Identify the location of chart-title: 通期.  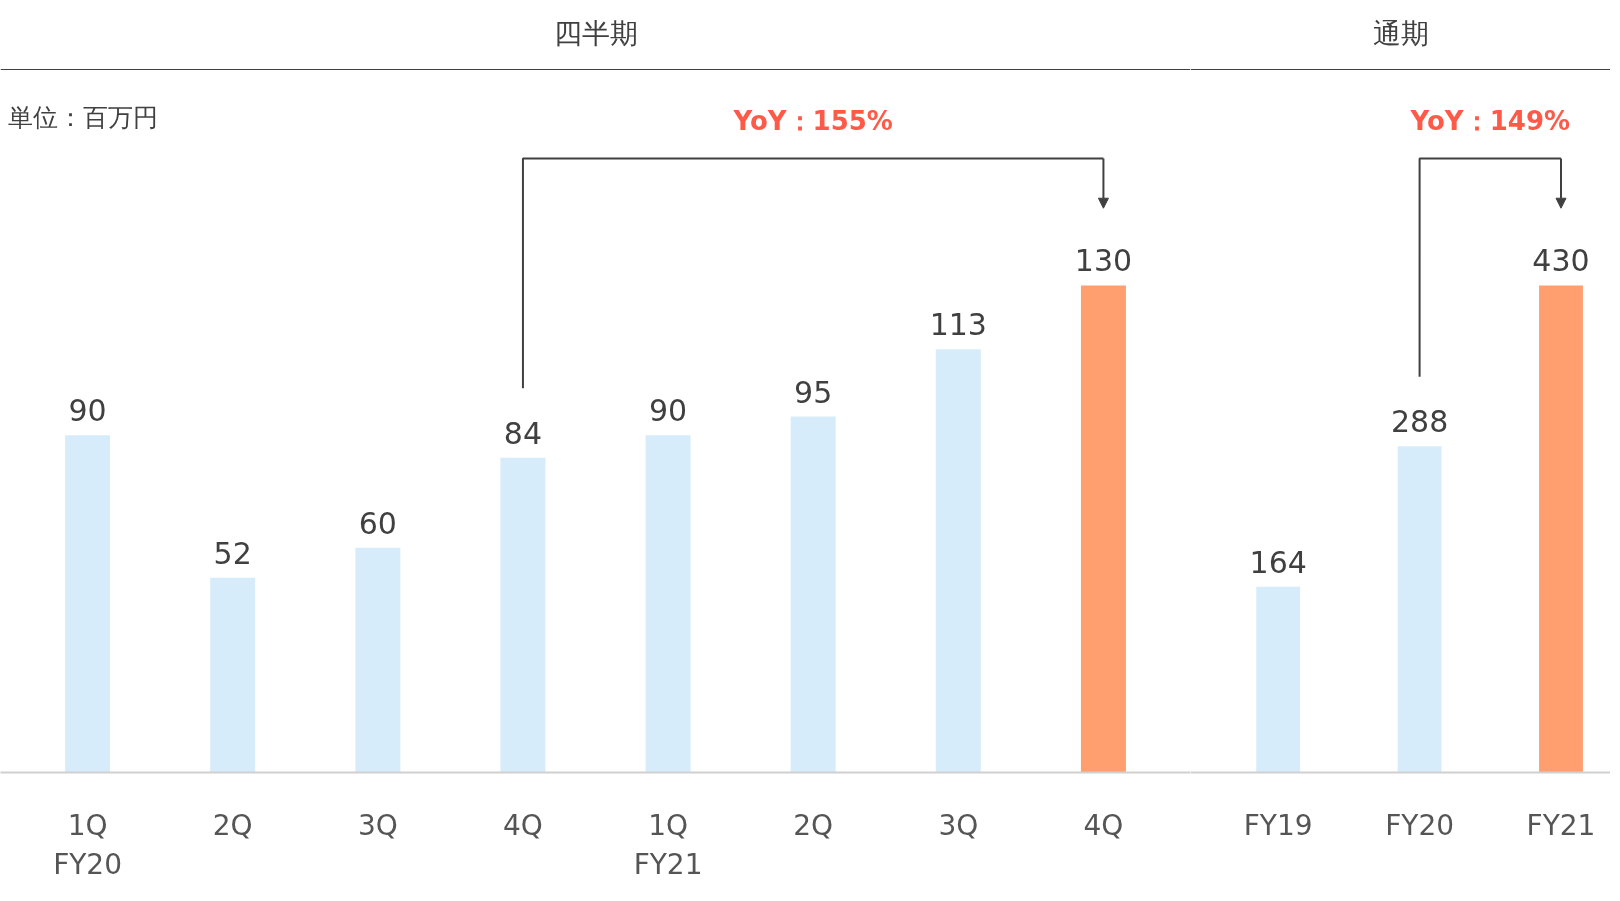
(1400, 33).